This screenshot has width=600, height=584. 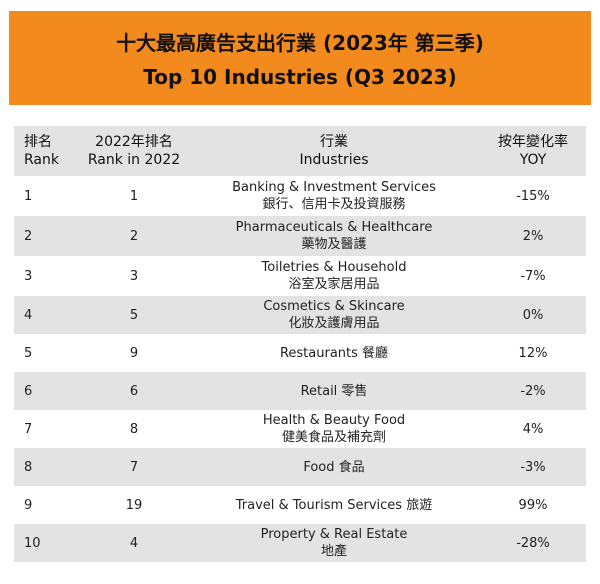 I want to click on industry: Cosmetics & Skincare 化妝及護膚用品, so click(x=334, y=315).